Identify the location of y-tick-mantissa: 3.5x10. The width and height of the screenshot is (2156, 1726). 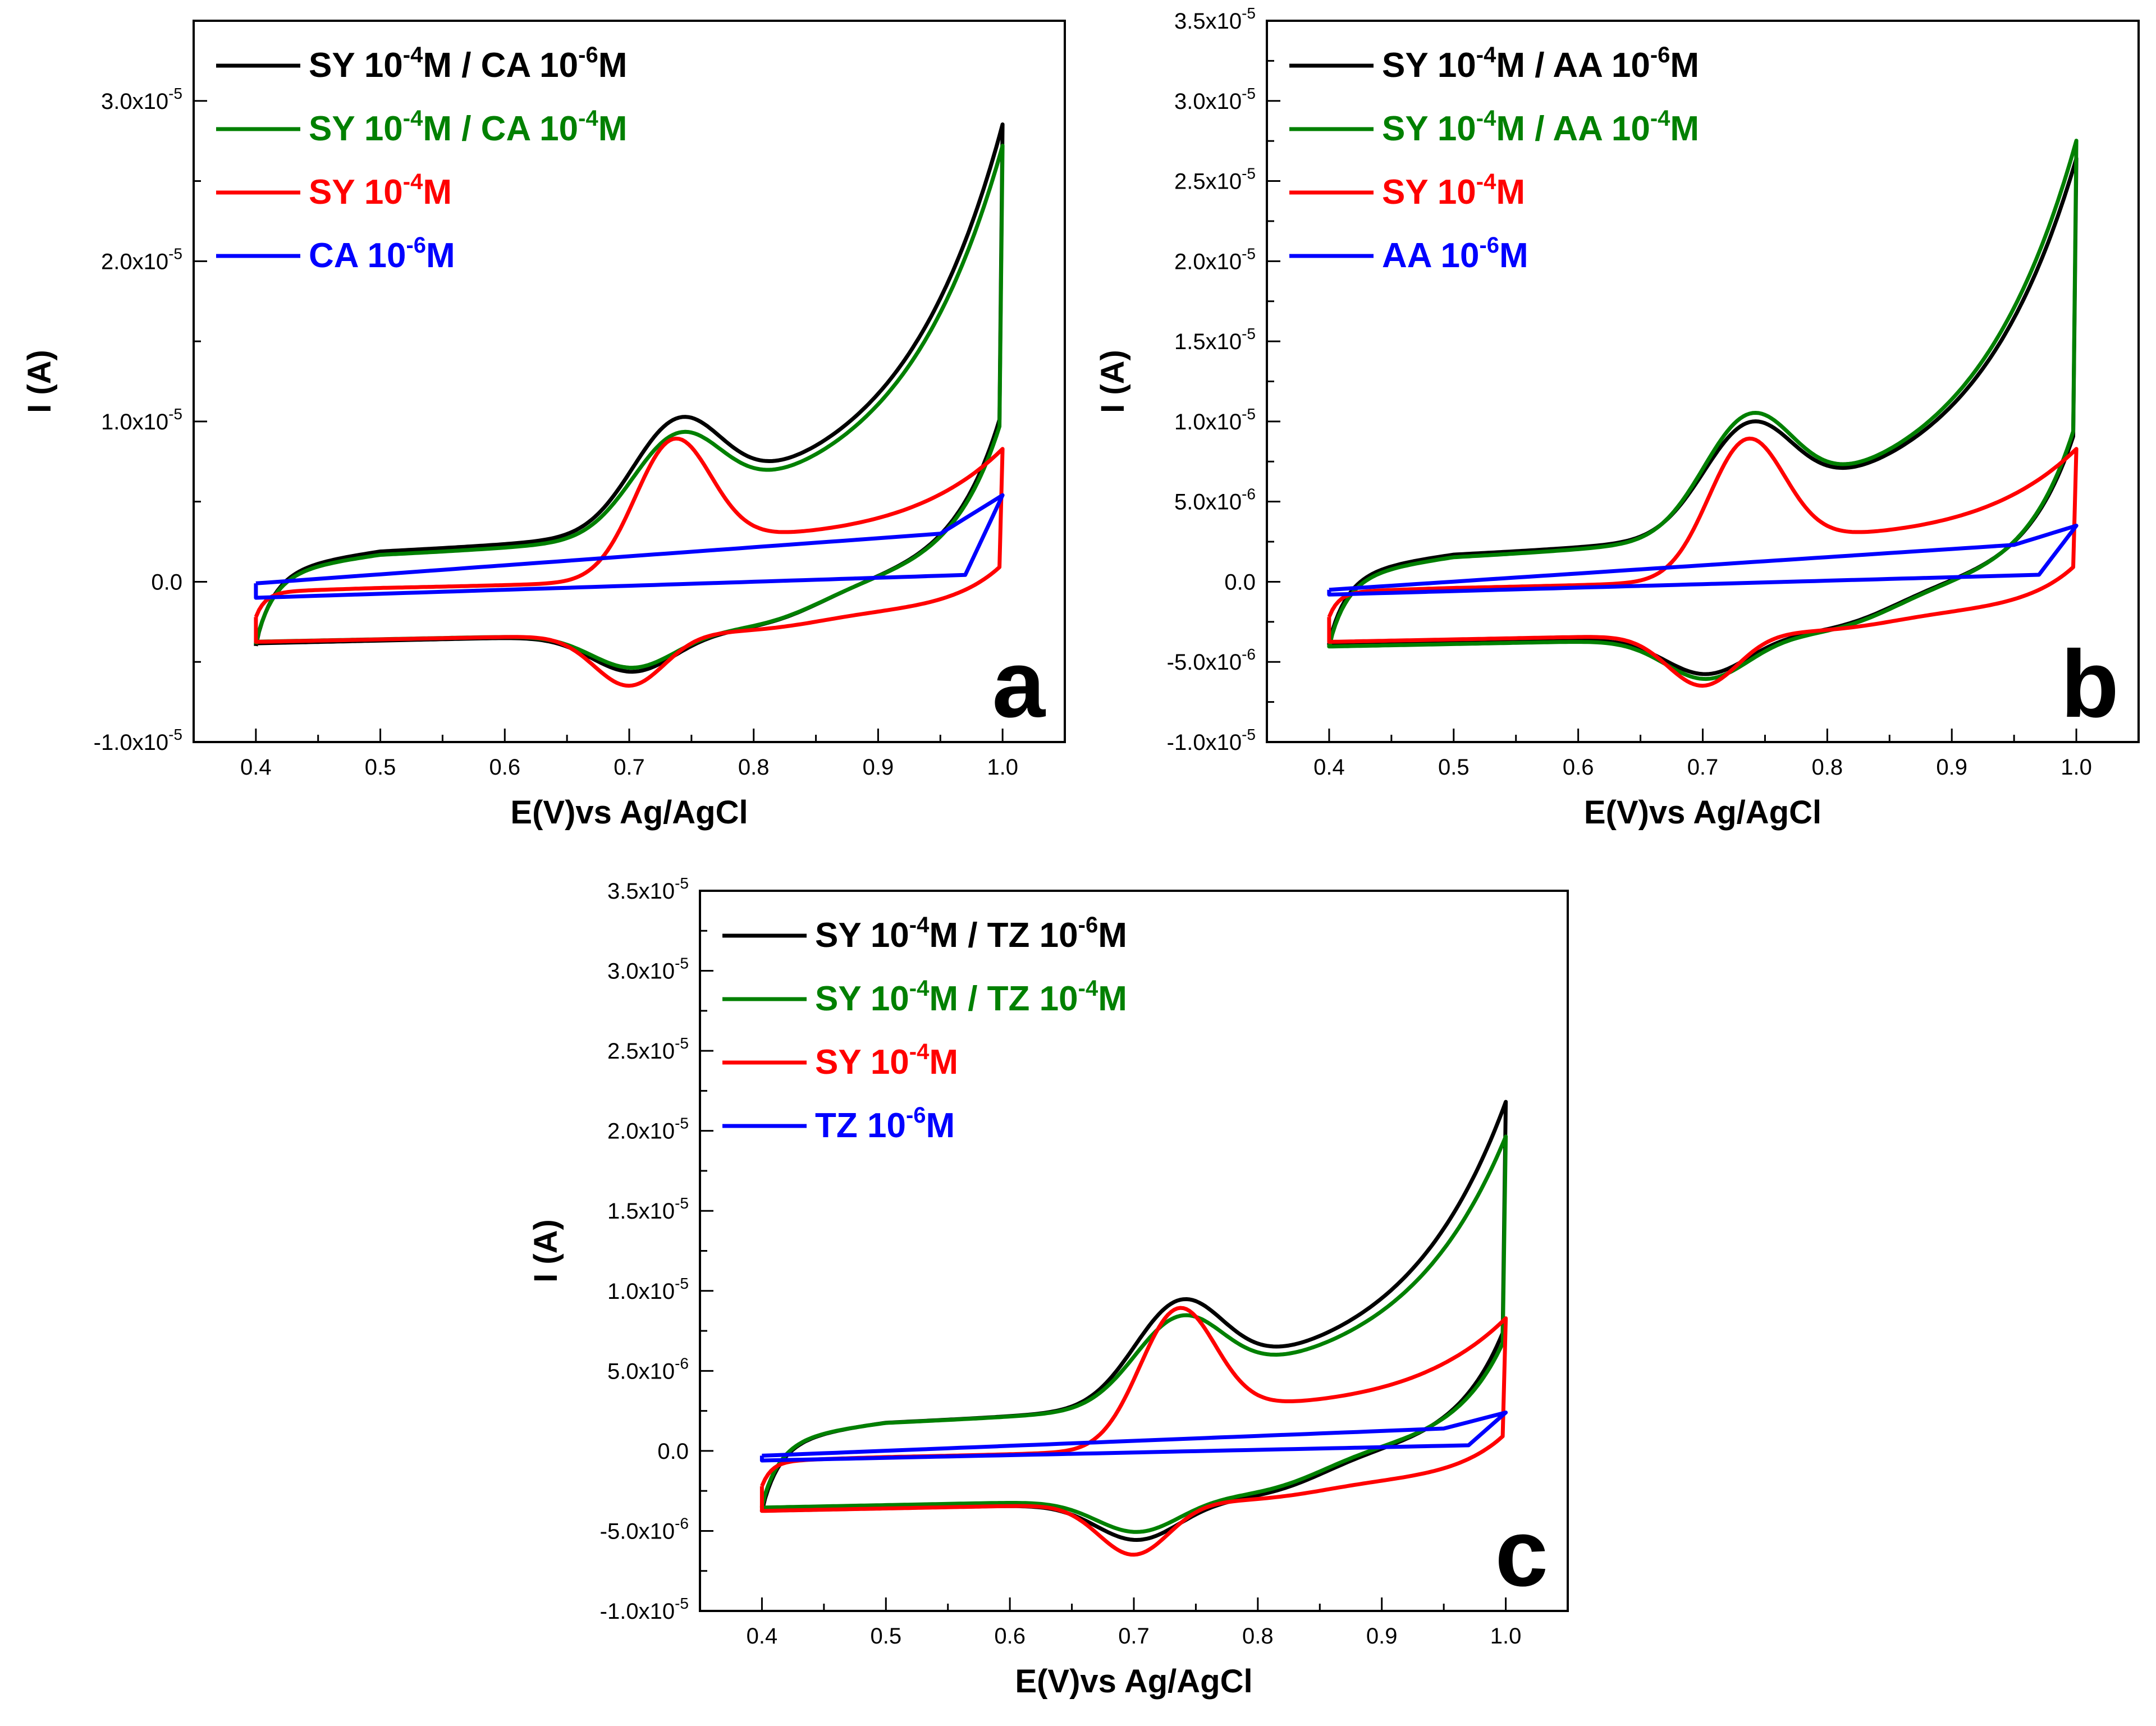
(1208, 21).